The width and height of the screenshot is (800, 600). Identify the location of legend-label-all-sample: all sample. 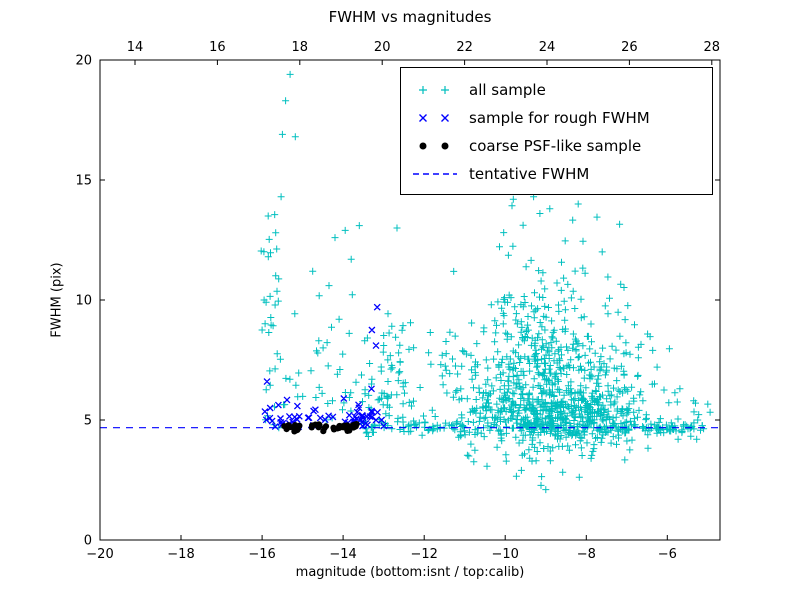
(507, 90).